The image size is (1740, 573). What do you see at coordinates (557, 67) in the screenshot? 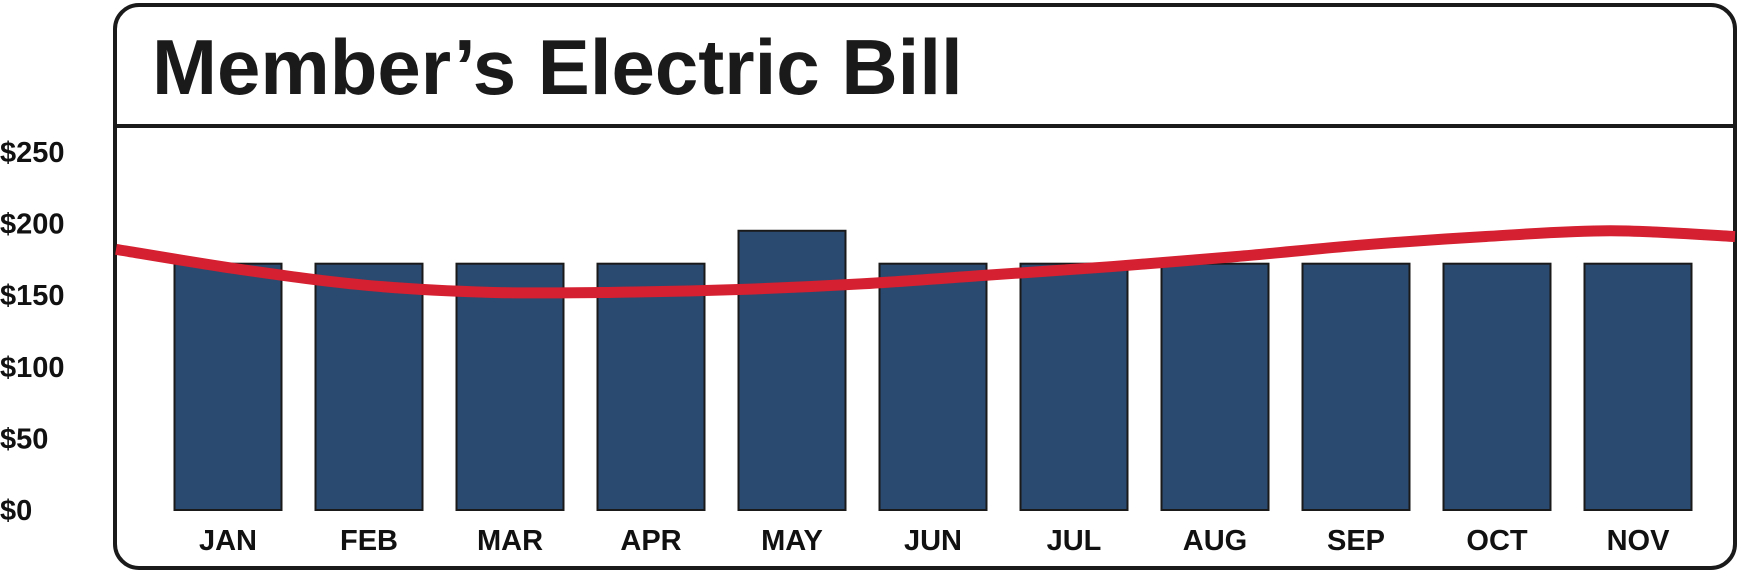
I see `chart-title: Member’s Electric Bill` at bounding box center [557, 67].